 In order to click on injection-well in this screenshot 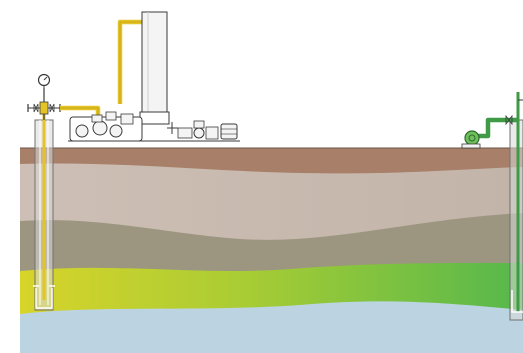, I will do `click(44, 209)`.